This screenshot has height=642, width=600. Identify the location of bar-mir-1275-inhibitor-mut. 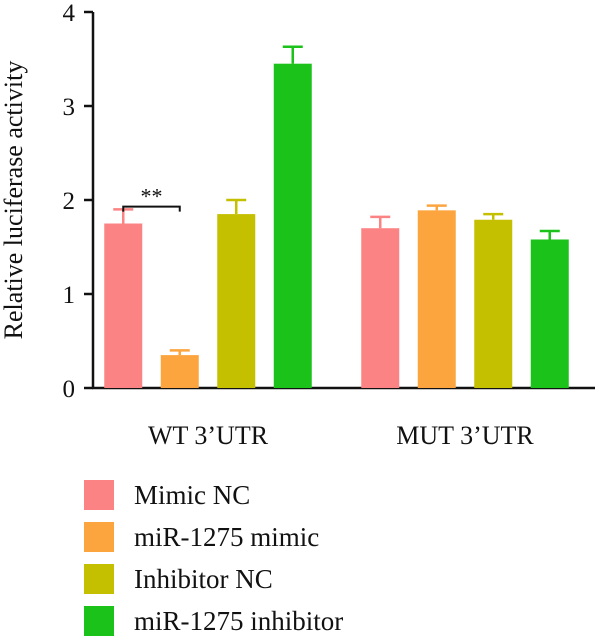
(549, 313).